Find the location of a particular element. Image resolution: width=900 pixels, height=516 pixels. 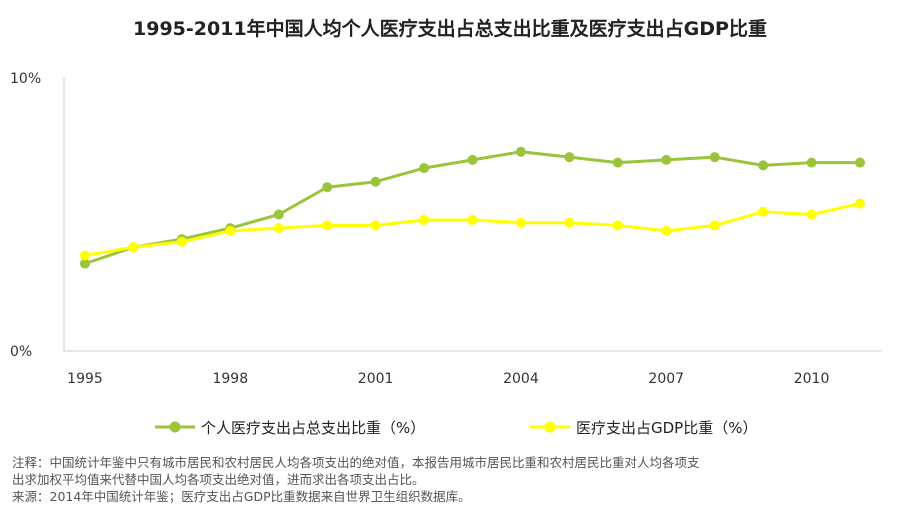

legend-label: 个人医疗支出占总支出比重（%） is located at coordinates (313, 428).